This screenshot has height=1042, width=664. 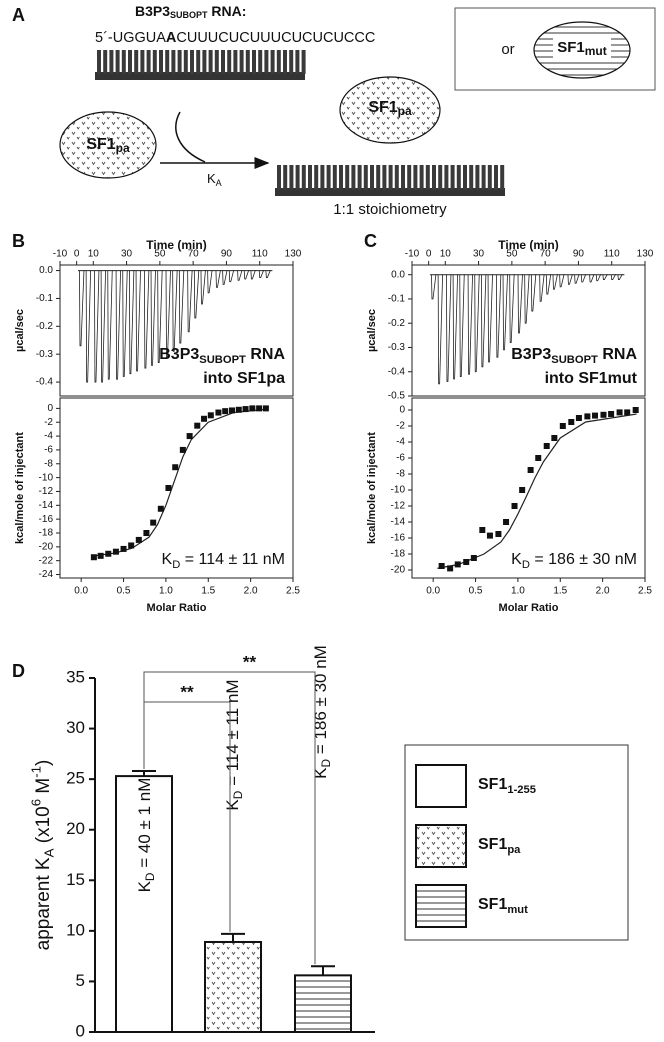 What do you see at coordinates (46, 546) in the screenshot?
I see `y-tick-label: -20` at bounding box center [46, 546].